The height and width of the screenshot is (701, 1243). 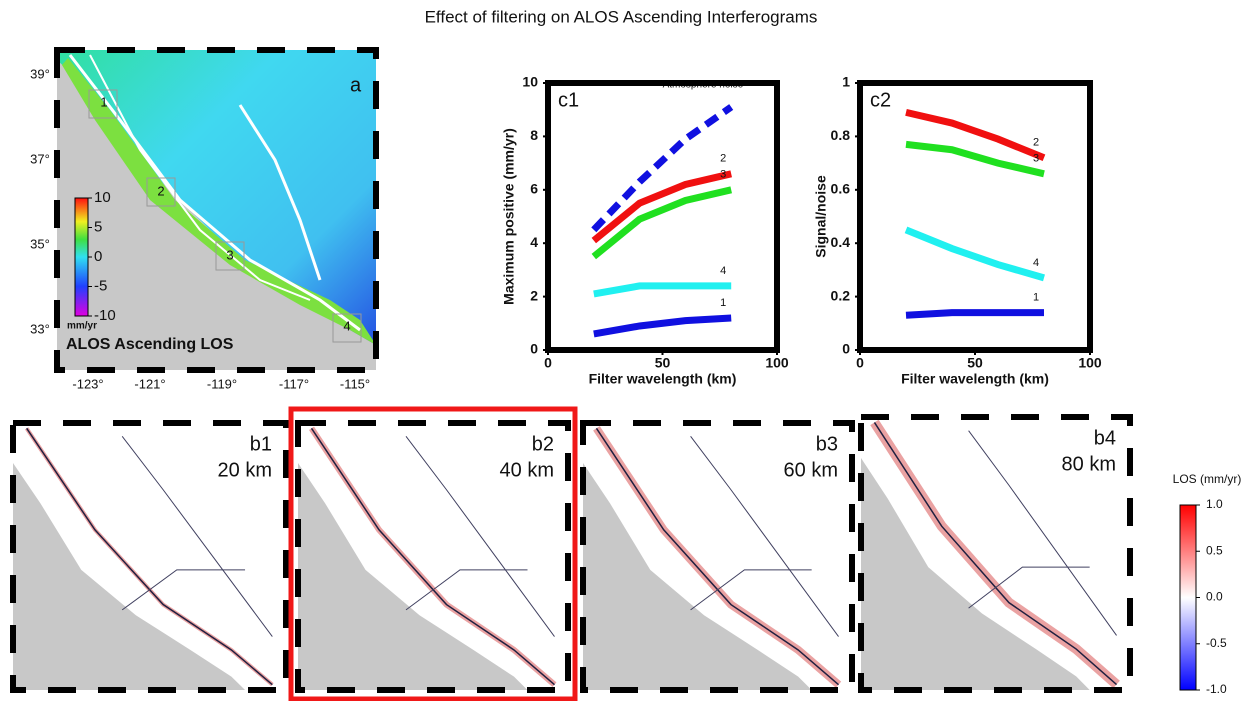 What do you see at coordinates (40, 158) in the screenshot?
I see `lat-label: 37°` at bounding box center [40, 158].